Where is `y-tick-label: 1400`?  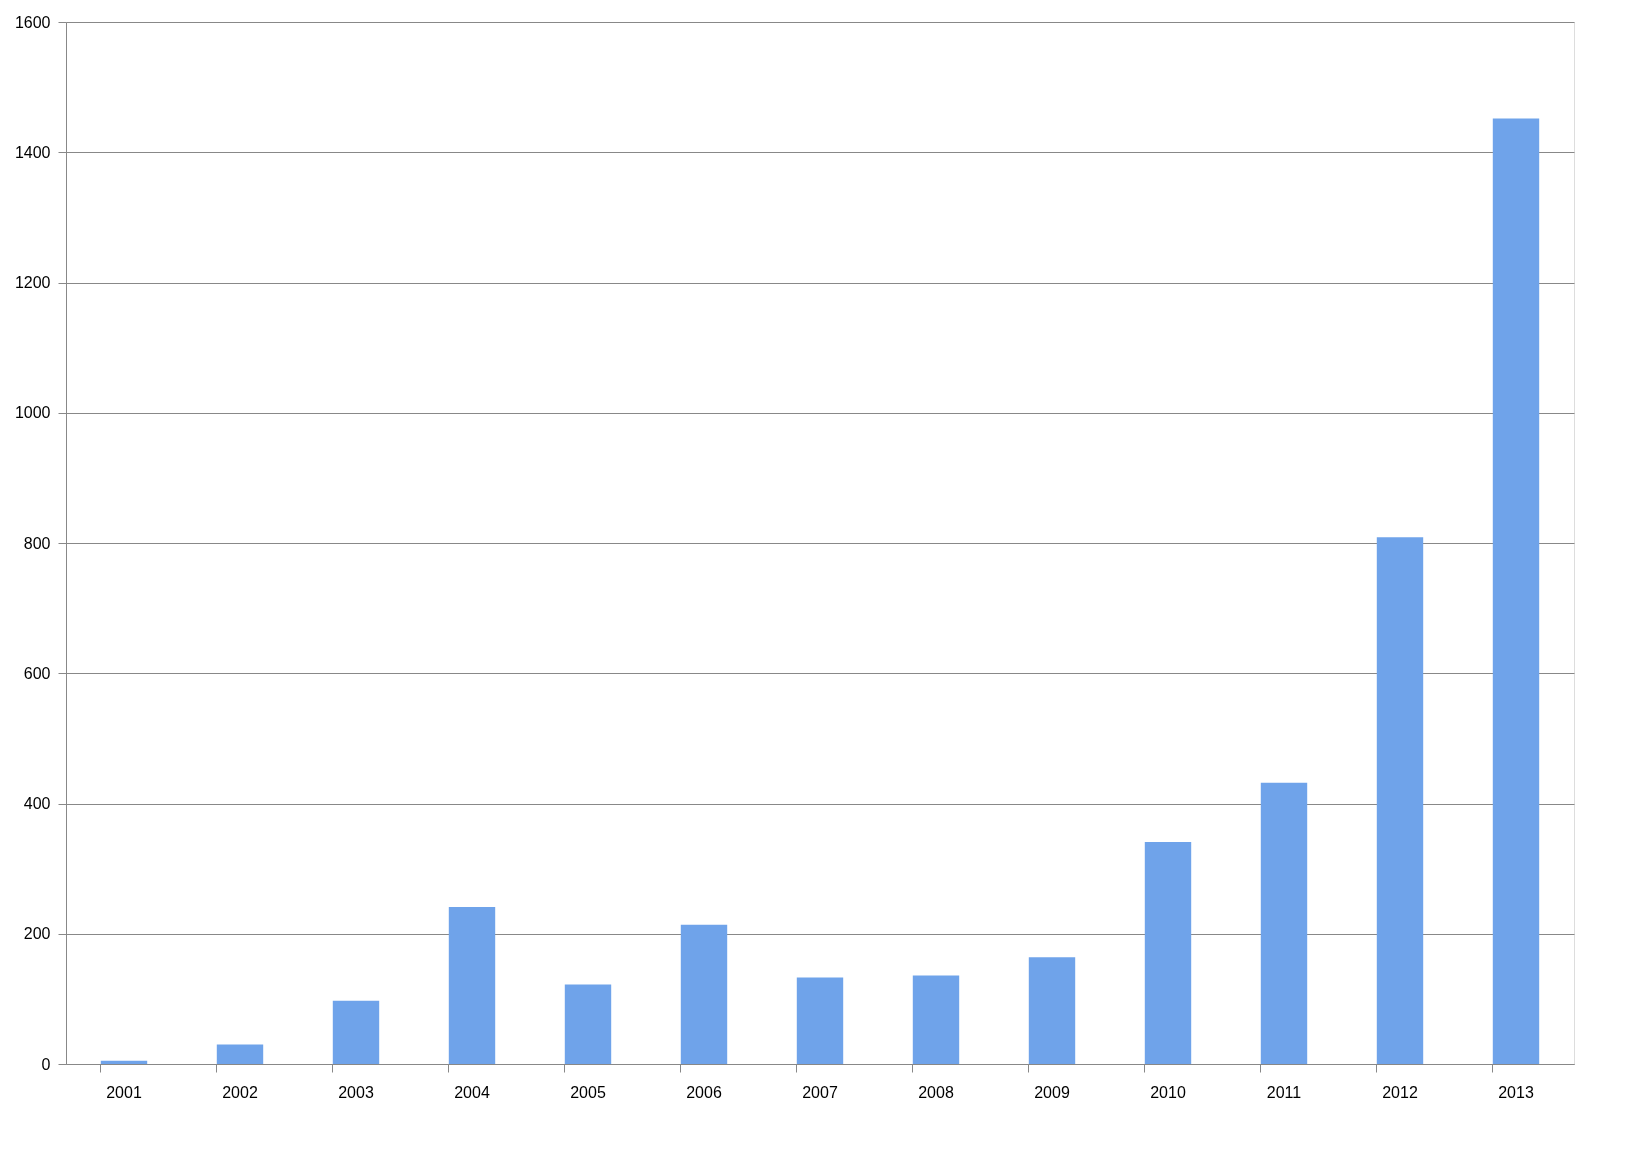
y-tick-label: 1400 is located at coordinates (32, 152).